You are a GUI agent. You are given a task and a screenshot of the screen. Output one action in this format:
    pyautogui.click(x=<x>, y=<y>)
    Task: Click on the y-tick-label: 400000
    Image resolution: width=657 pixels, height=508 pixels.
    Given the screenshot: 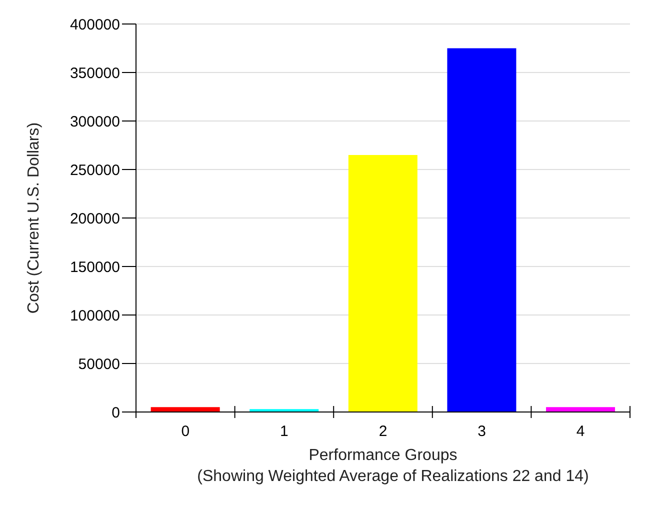 What is the action you would take?
    pyautogui.click(x=95, y=25)
    